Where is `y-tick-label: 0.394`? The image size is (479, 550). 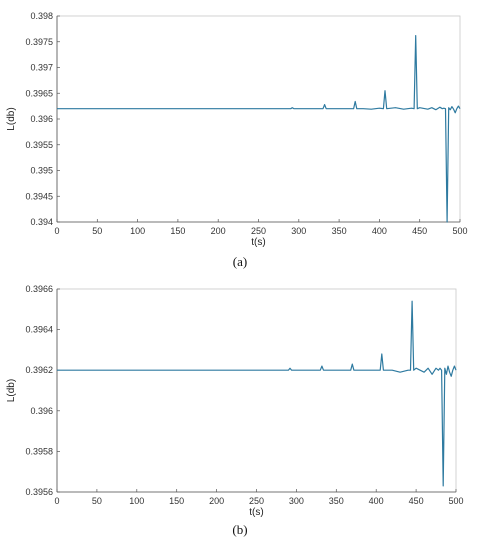
y-tick-label: 0.394 is located at coordinates (41, 222).